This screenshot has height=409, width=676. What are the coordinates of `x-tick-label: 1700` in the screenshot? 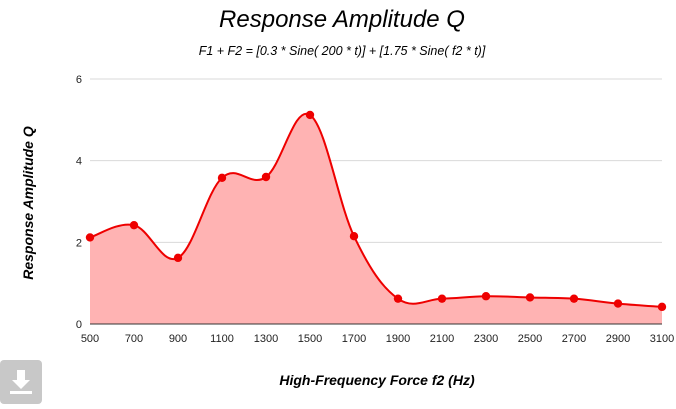 It's located at (354, 339).